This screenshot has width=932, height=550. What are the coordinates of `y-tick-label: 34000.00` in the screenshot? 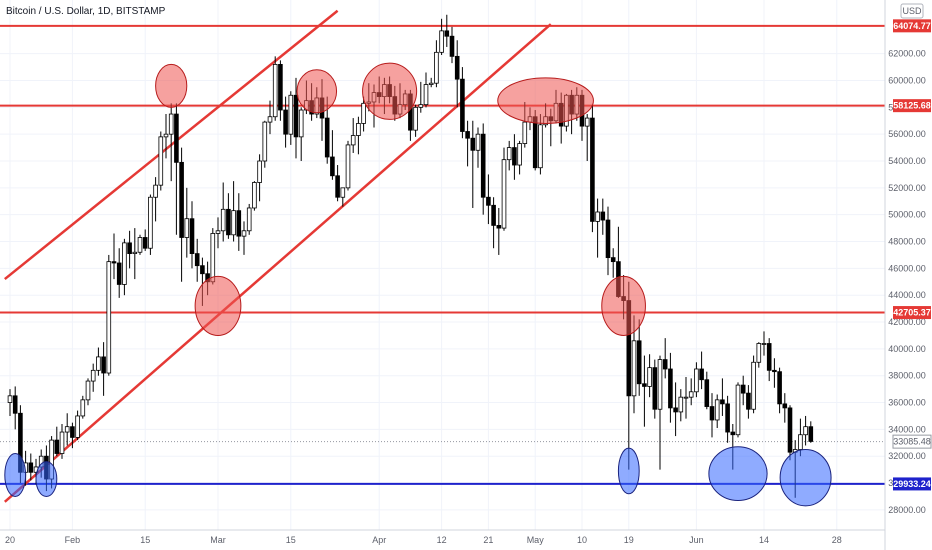 It's located at (907, 429).